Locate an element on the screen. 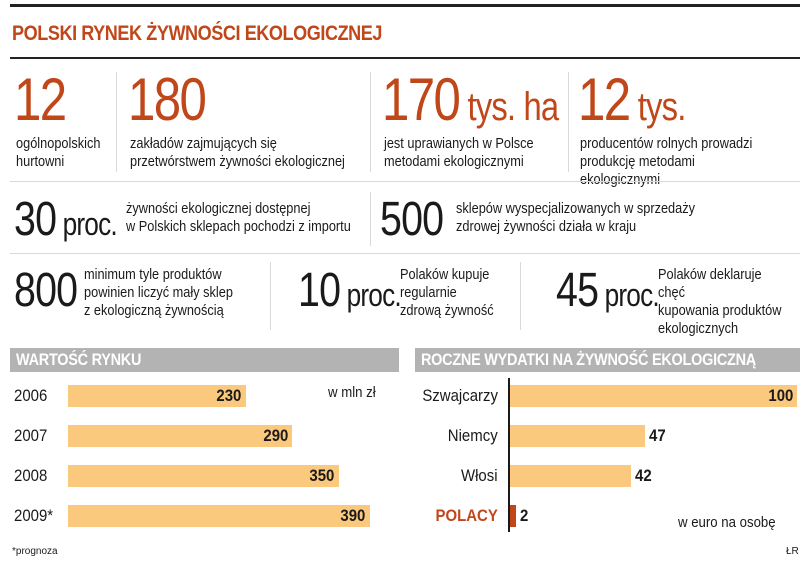 Image resolution: width=805 pixels, height=566 pixels. spending-title: ROCZNE WYDATKI NA ŻYWNOŚĆ EKOLOGICZNĄ is located at coordinates (588, 359).